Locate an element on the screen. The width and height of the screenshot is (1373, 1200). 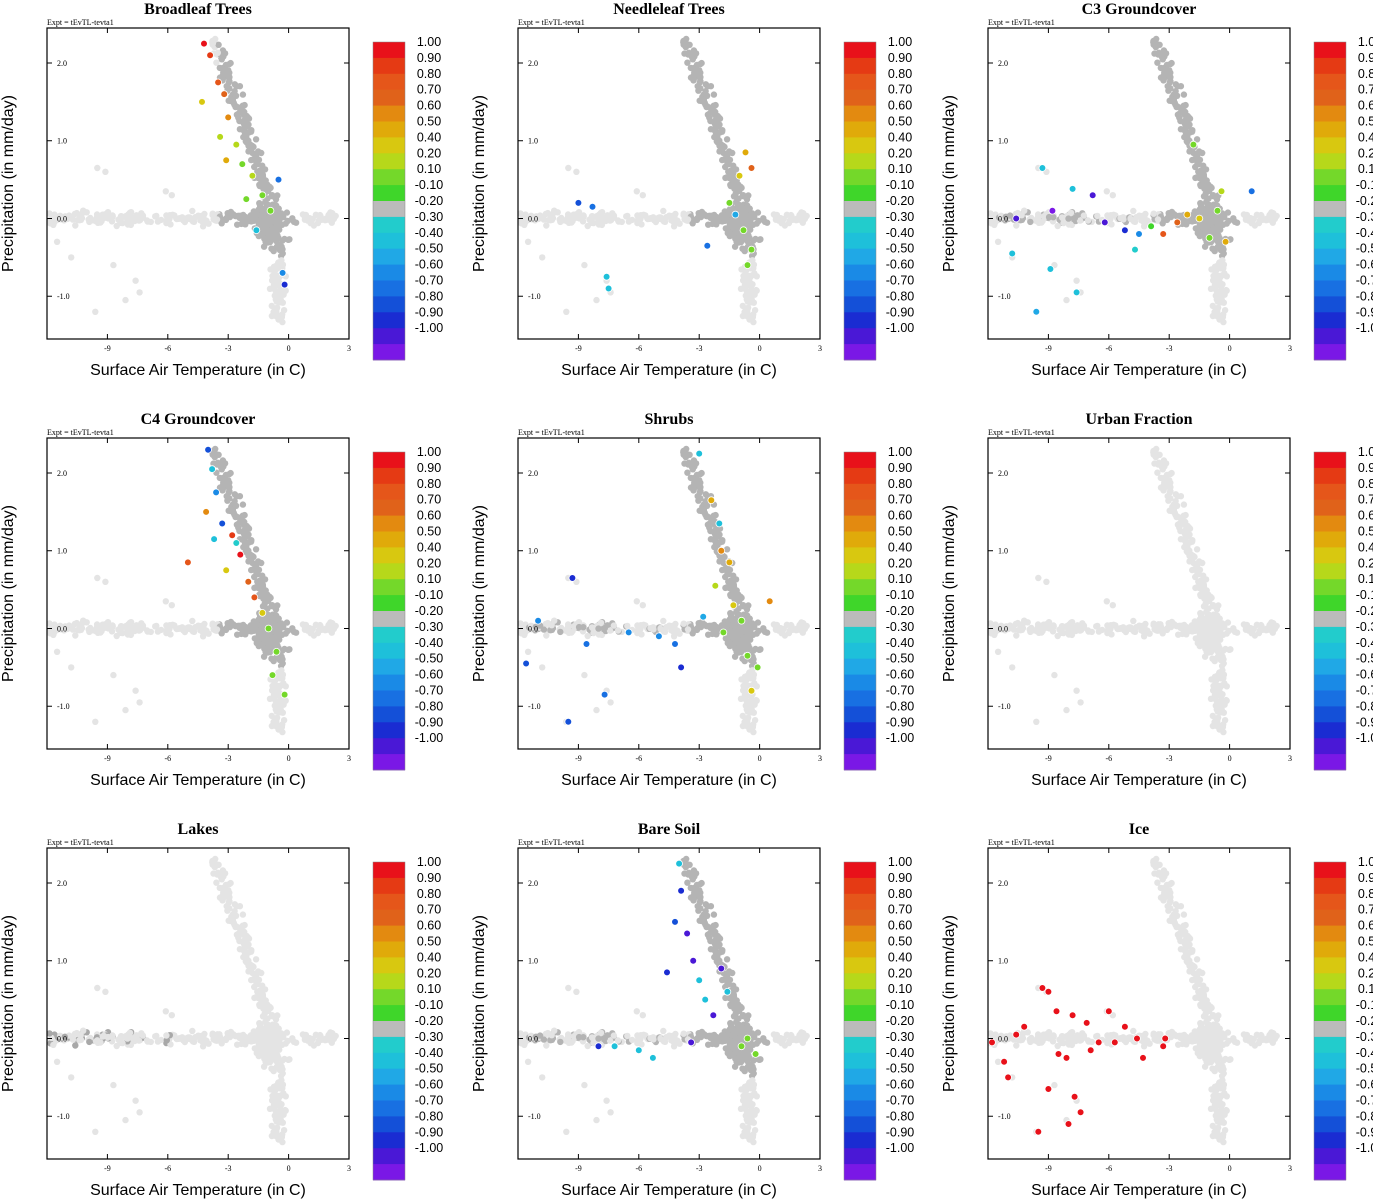
colorbar-label: -0.40 is located at coordinates (1364, 643).